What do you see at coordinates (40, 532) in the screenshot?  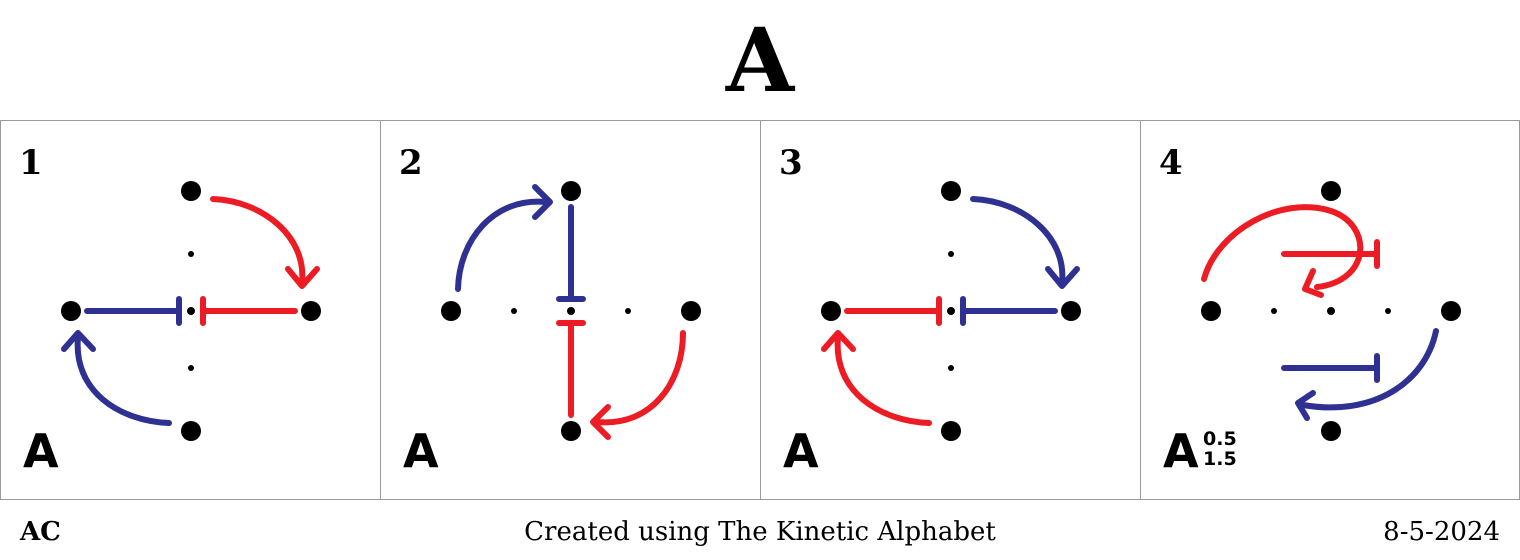 I see `author-initials: AC` at bounding box center [40, 532].